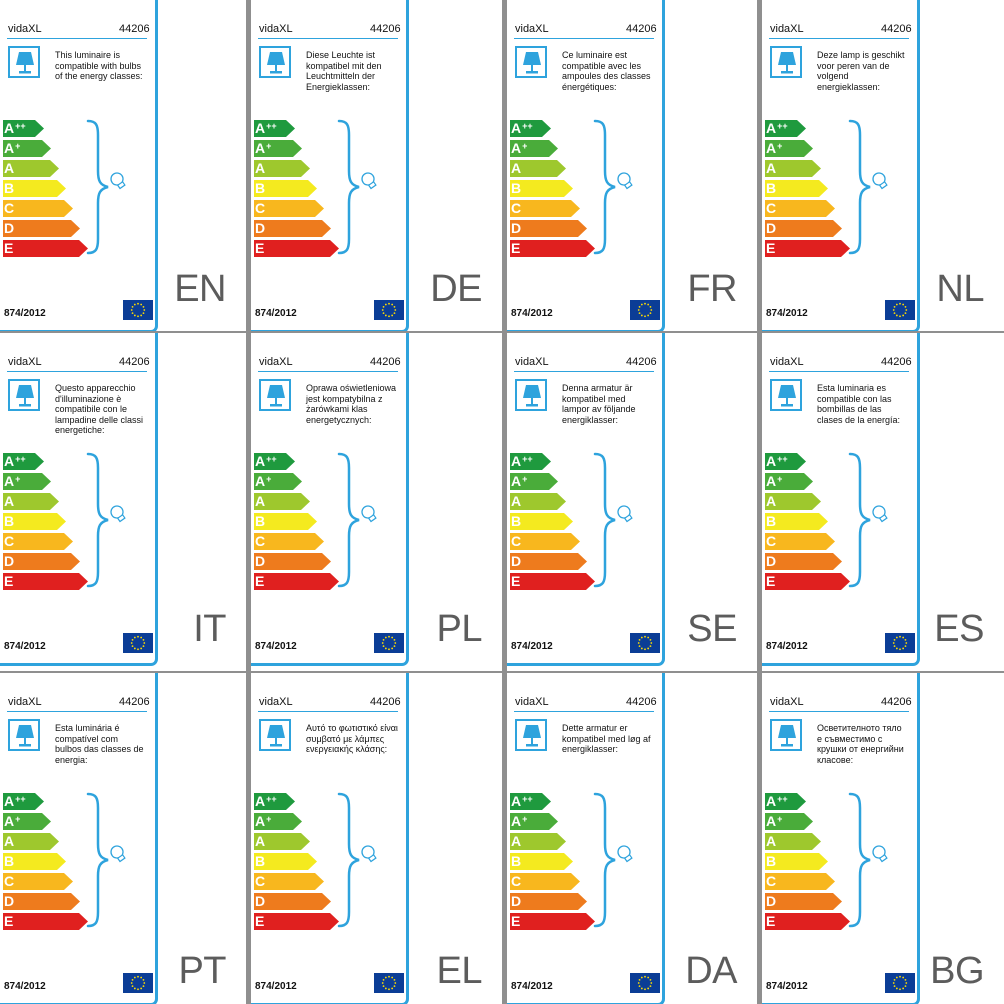 Image resolution: width=1004 pixels, height=1004 pixels. I want to click on energy-class-arrow: A+, so click(278, 821).